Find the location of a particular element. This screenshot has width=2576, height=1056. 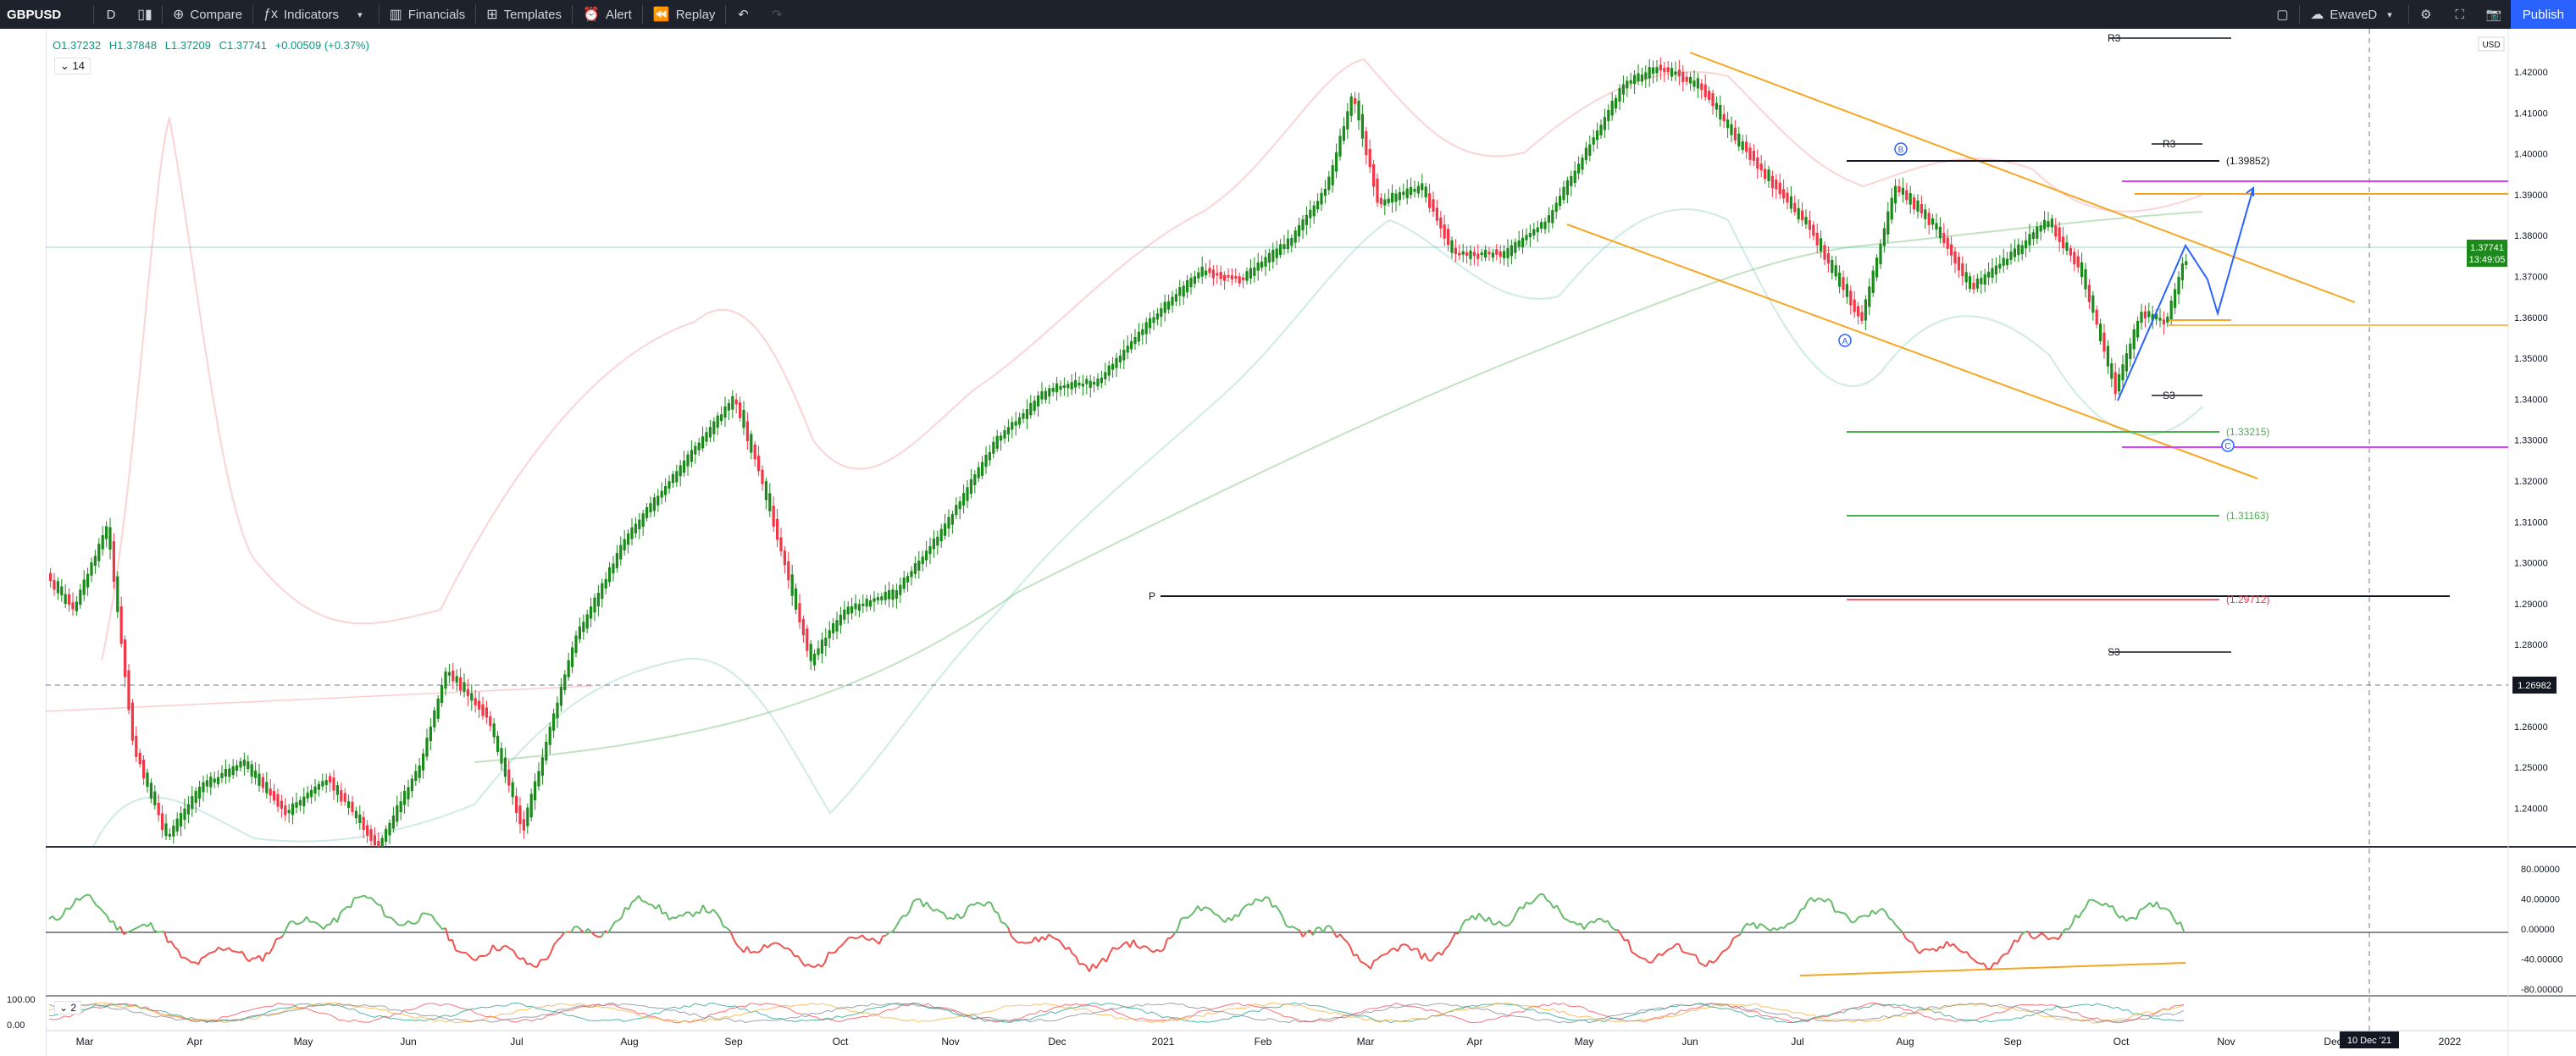

wave-projection-path is located at coordinates (2185, 294).